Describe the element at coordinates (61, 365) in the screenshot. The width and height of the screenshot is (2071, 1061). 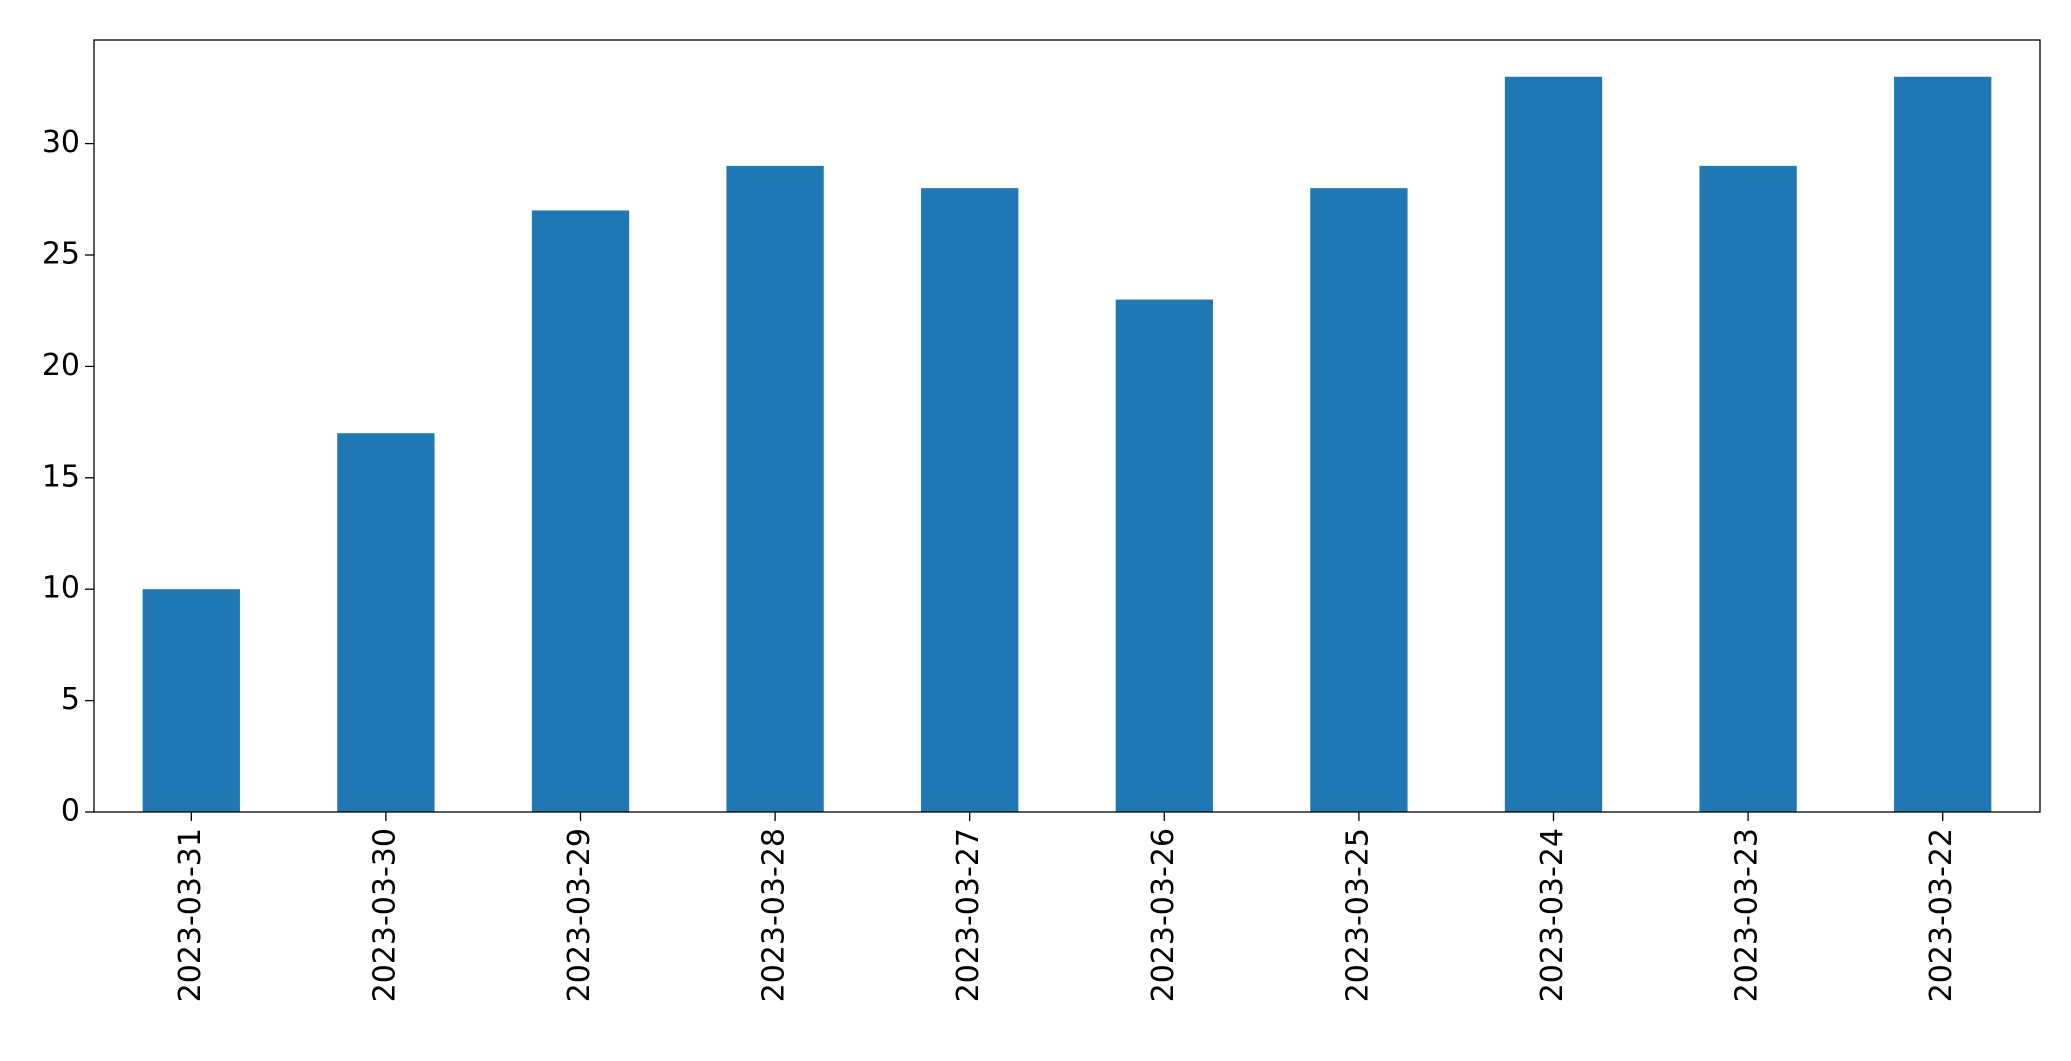
I see `y-tick-label: 20` at that location.